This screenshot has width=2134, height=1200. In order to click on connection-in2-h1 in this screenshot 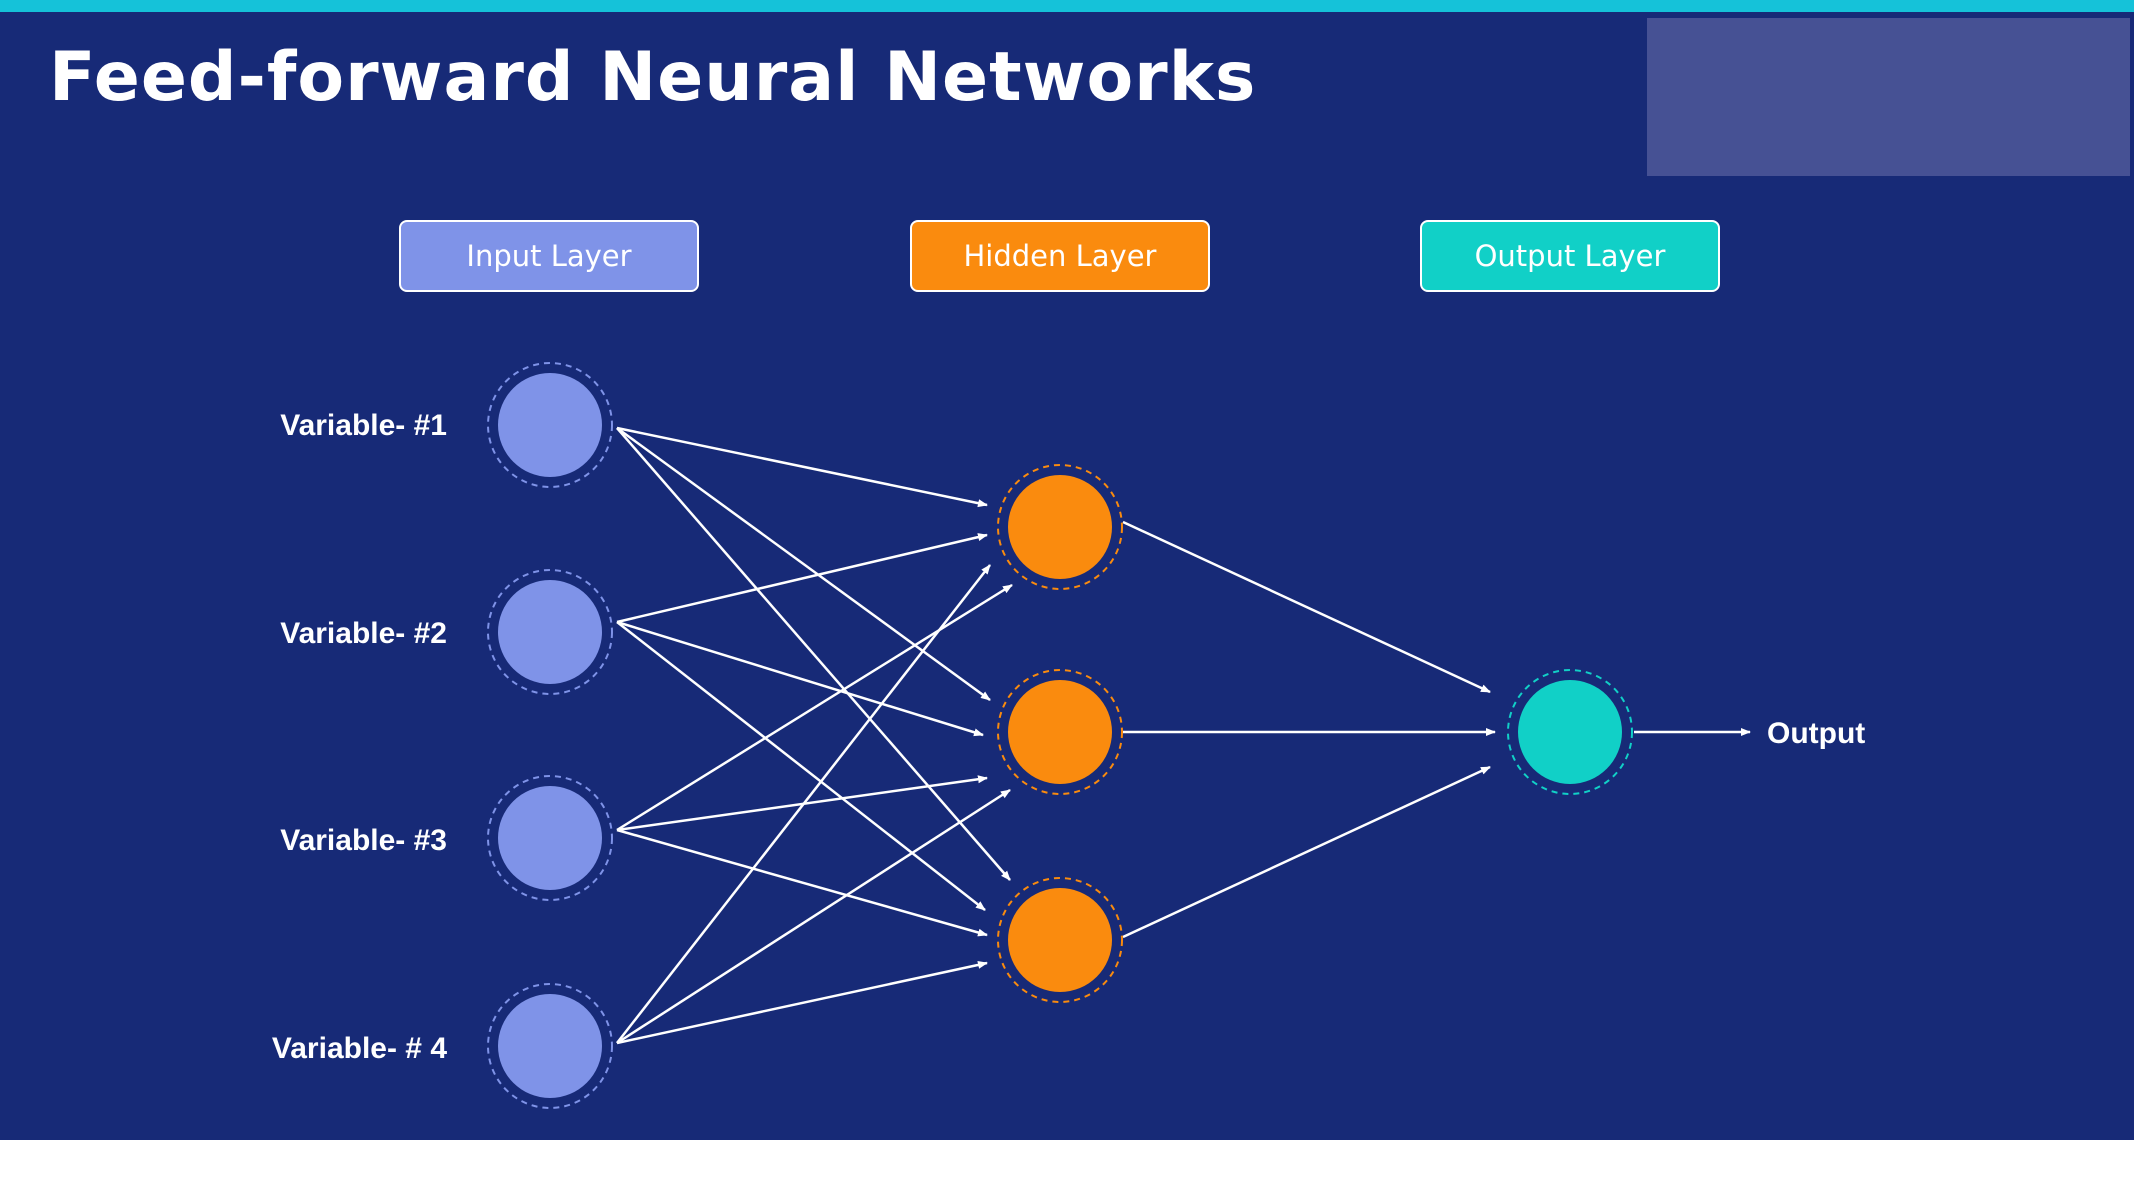, I will do `click(802, 578)`.